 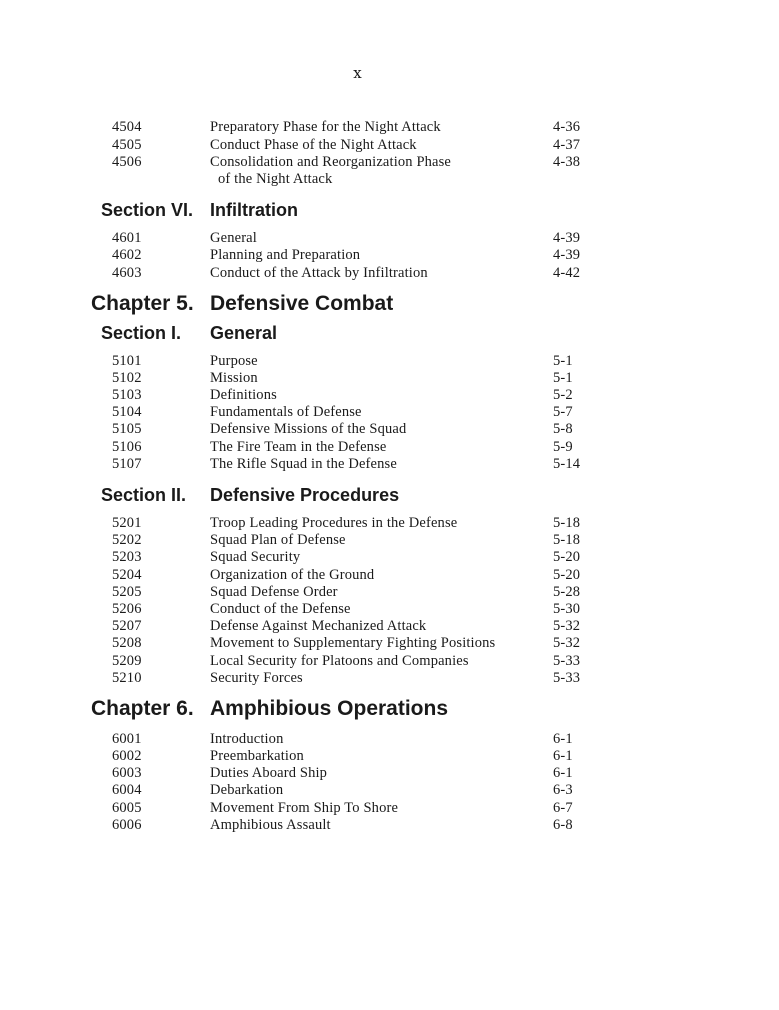 What do you see at coordinates (127, 756) in the screenshot?
I see `entry-number: 6002` at bounding box center [127, 756].